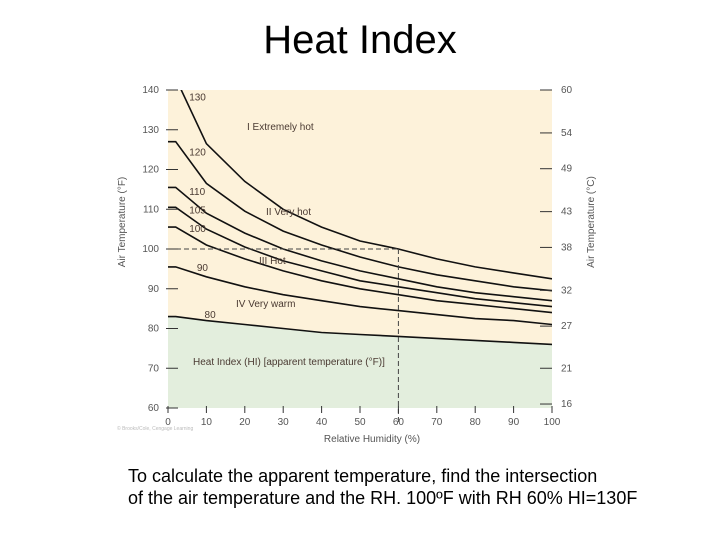 The width and height of the screenshot is (720, 540). Describe the element at coordinates (197, 98) in the screenshot. I see `curve-label-130: 130` at that location.